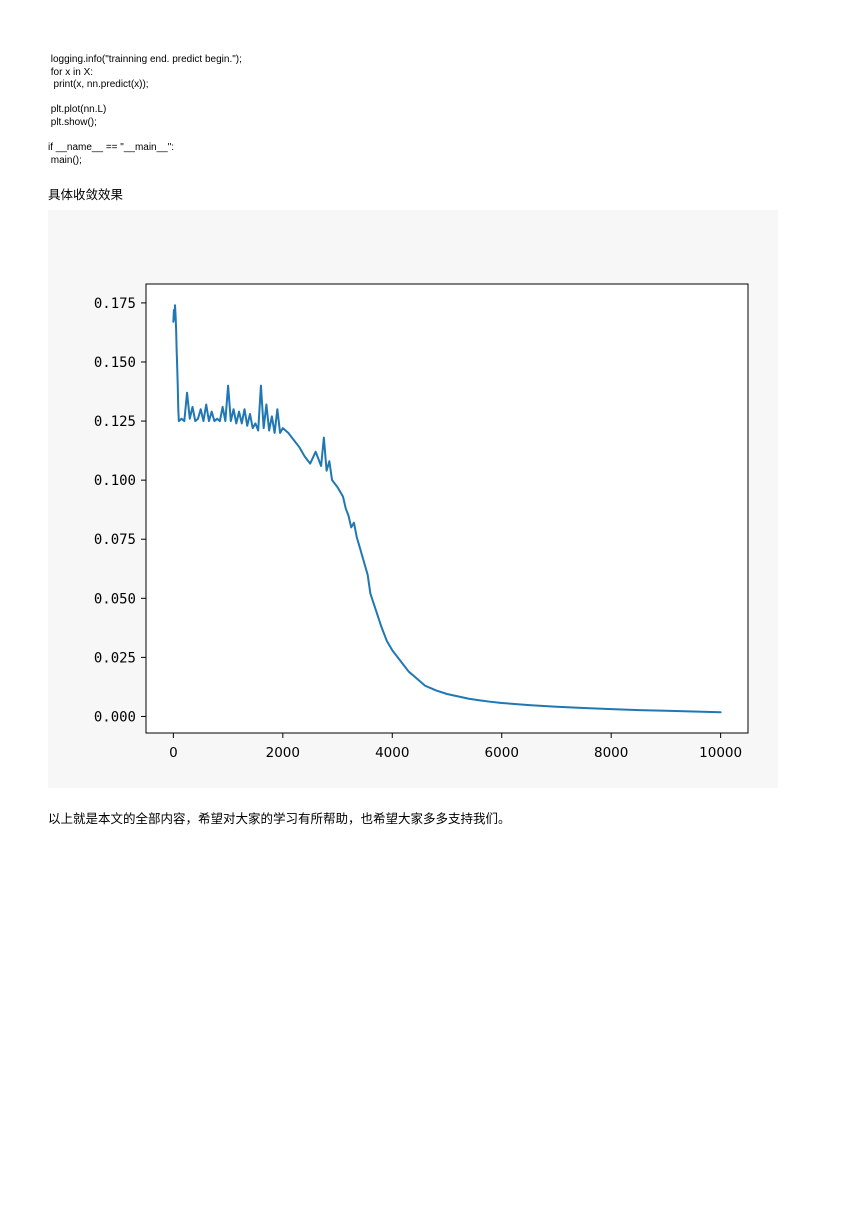  I want to click on y-tick-label: 0.100, so click(115, 481).